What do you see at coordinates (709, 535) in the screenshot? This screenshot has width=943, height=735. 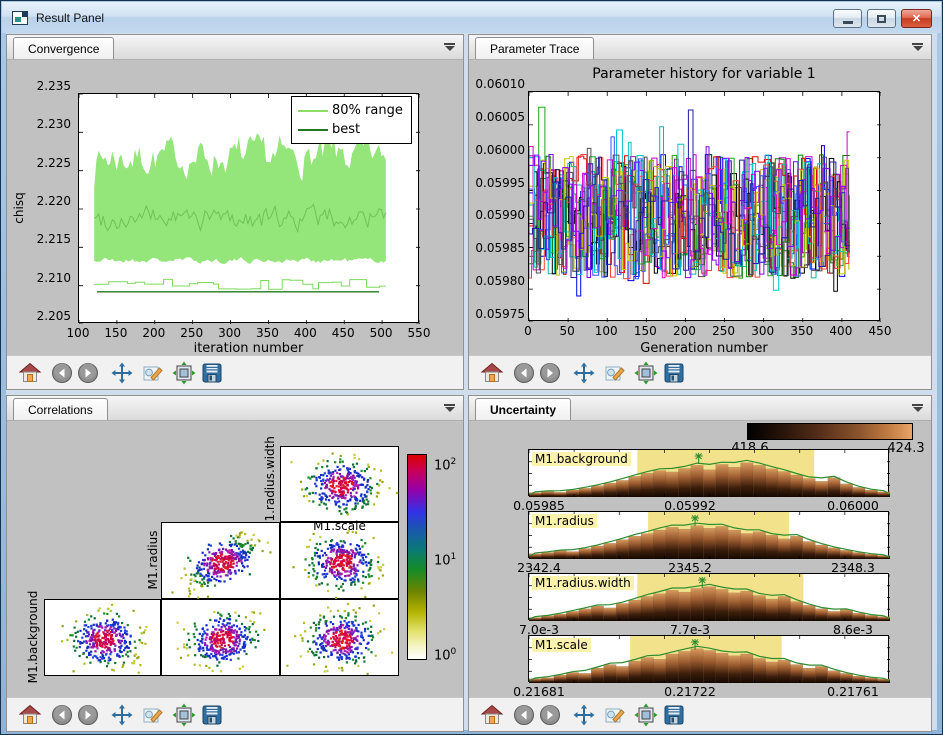 I see `histogram-M1-radius: M1.radius` at bounding box center [709, 535].